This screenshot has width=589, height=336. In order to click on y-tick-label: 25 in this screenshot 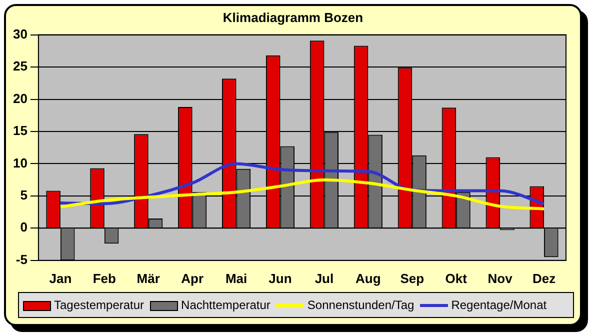, I will do `click(20, 66)`.